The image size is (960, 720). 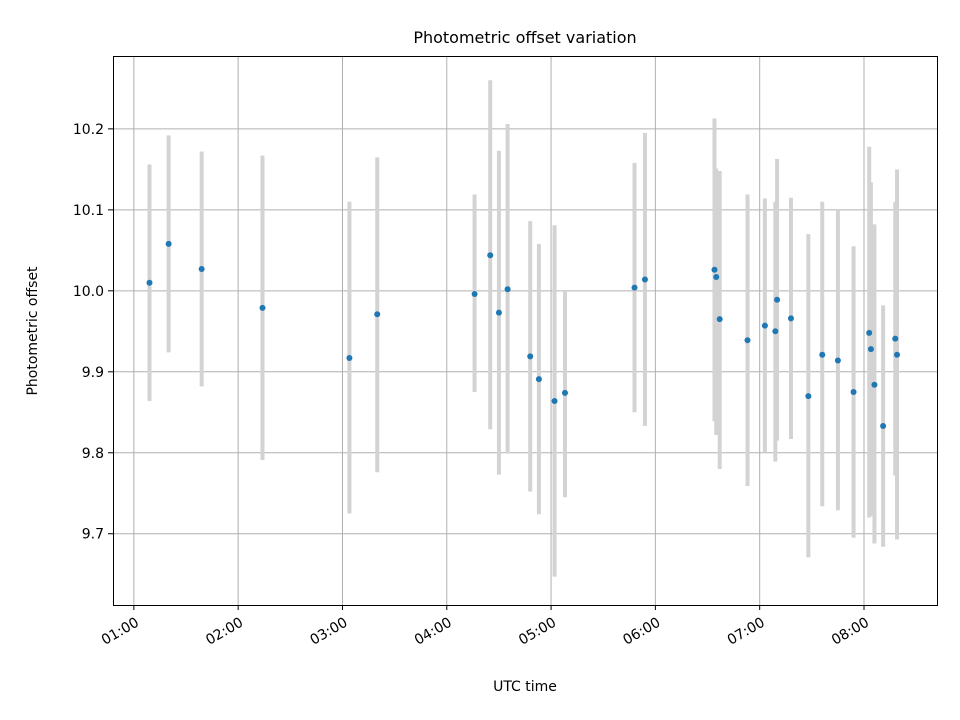 I want to click on y-tick-label: 10.1, so click(x=88, y=211).